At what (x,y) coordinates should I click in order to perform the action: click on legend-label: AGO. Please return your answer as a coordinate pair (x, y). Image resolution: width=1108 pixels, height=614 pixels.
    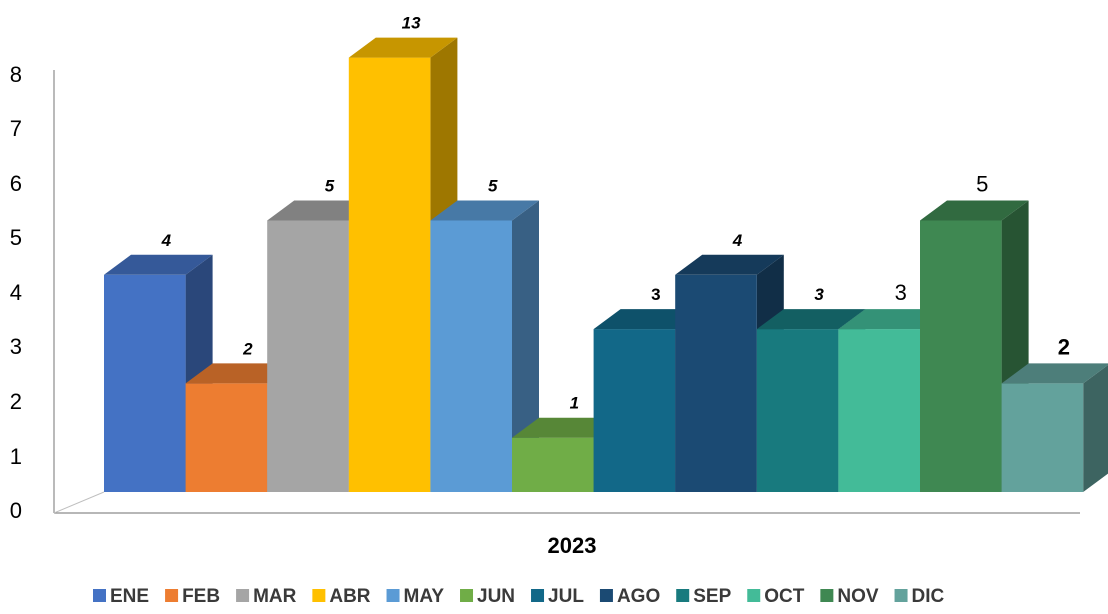
    Looking at the image, I should click on (638, 596).